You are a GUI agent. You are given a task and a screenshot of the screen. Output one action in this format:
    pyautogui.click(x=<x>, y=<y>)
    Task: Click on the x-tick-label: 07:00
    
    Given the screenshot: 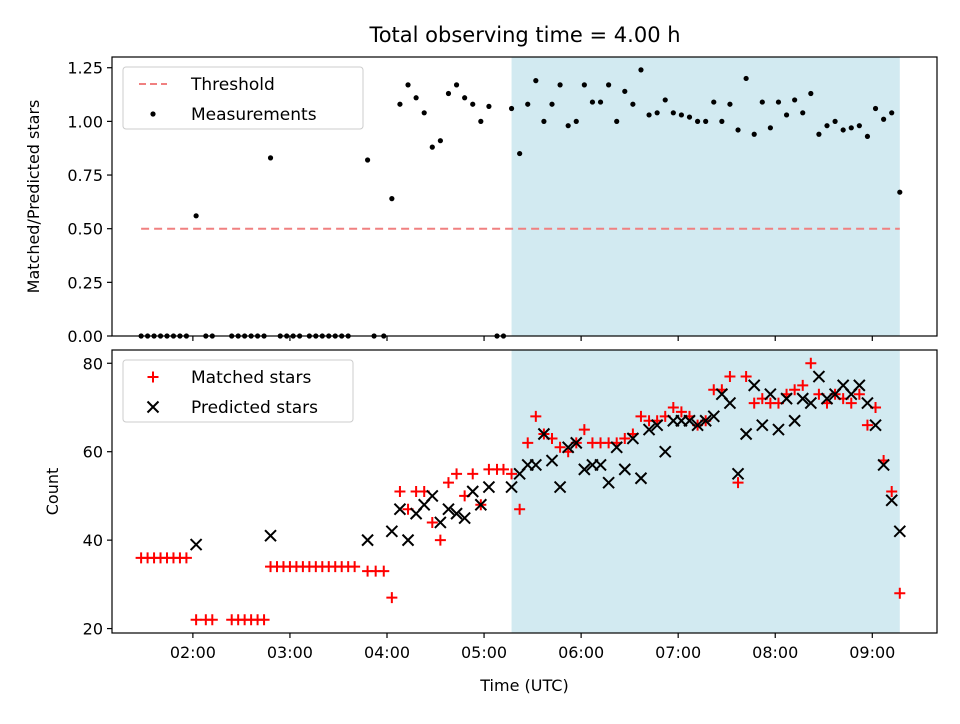 What is the action you would take?
    pyautogui.click(x=678, y=652)
    